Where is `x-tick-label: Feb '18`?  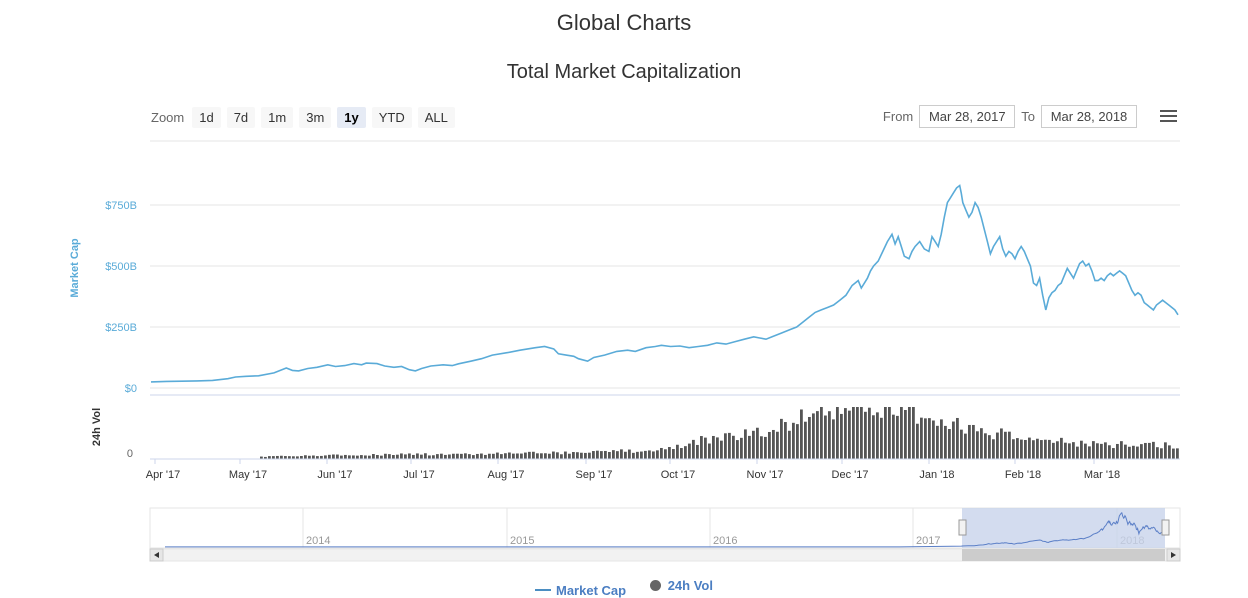 x-tick-label: Feb '18 is located at coordinates (1023, 475).